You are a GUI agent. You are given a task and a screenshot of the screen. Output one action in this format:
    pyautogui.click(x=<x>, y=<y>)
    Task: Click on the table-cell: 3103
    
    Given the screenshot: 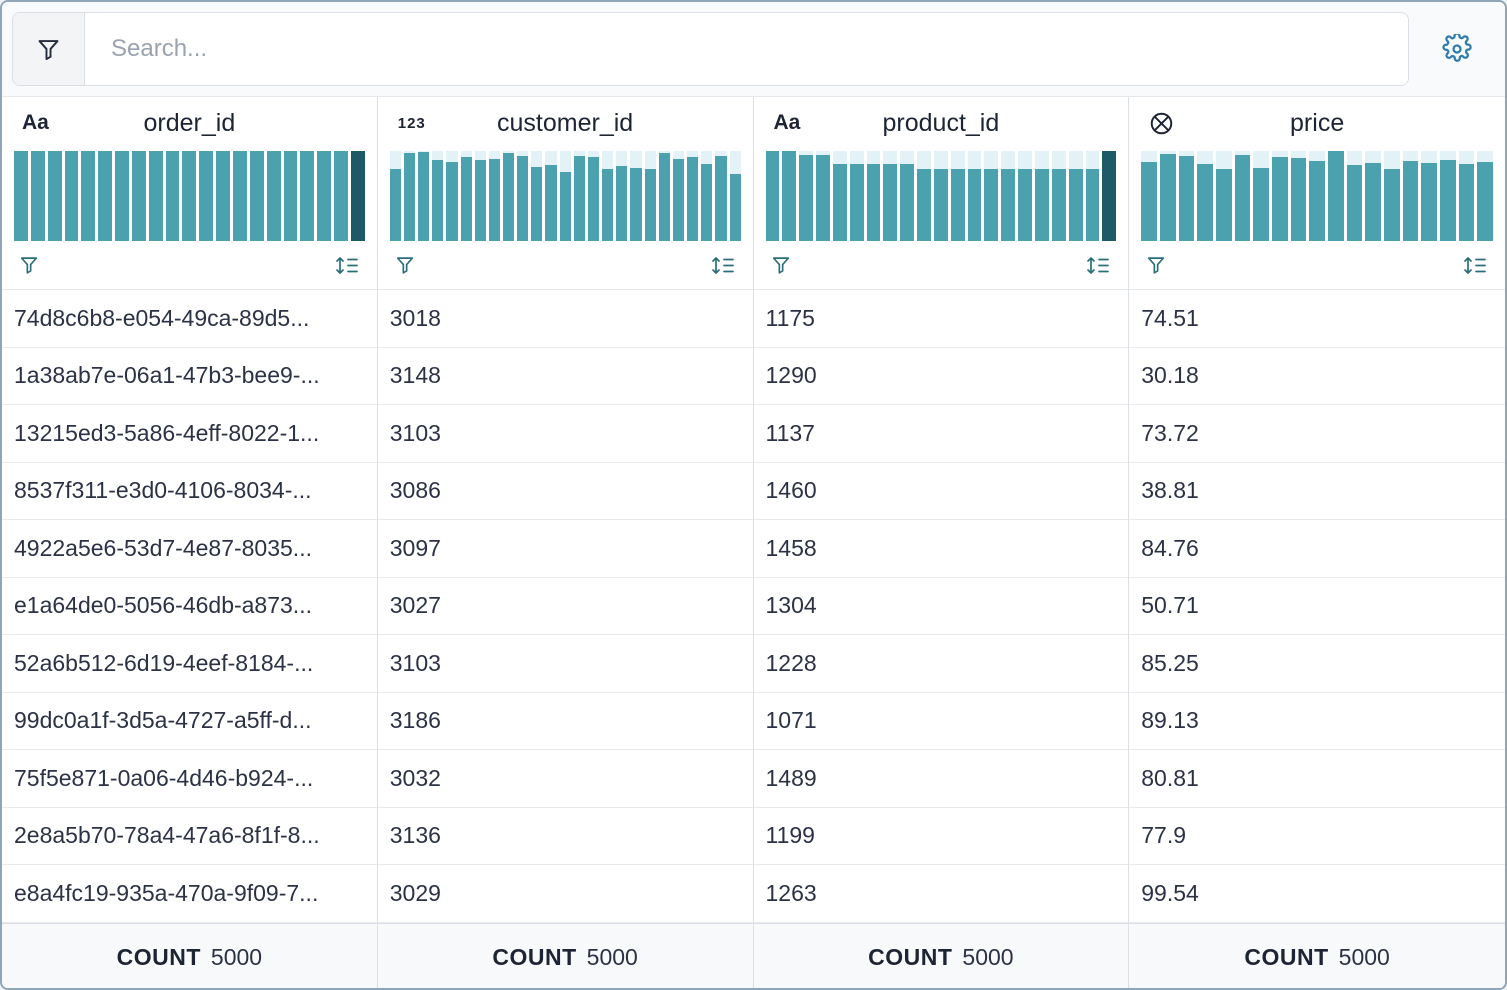 What is the action you would take?
    pyautogui.click(x=565, y=434)
    